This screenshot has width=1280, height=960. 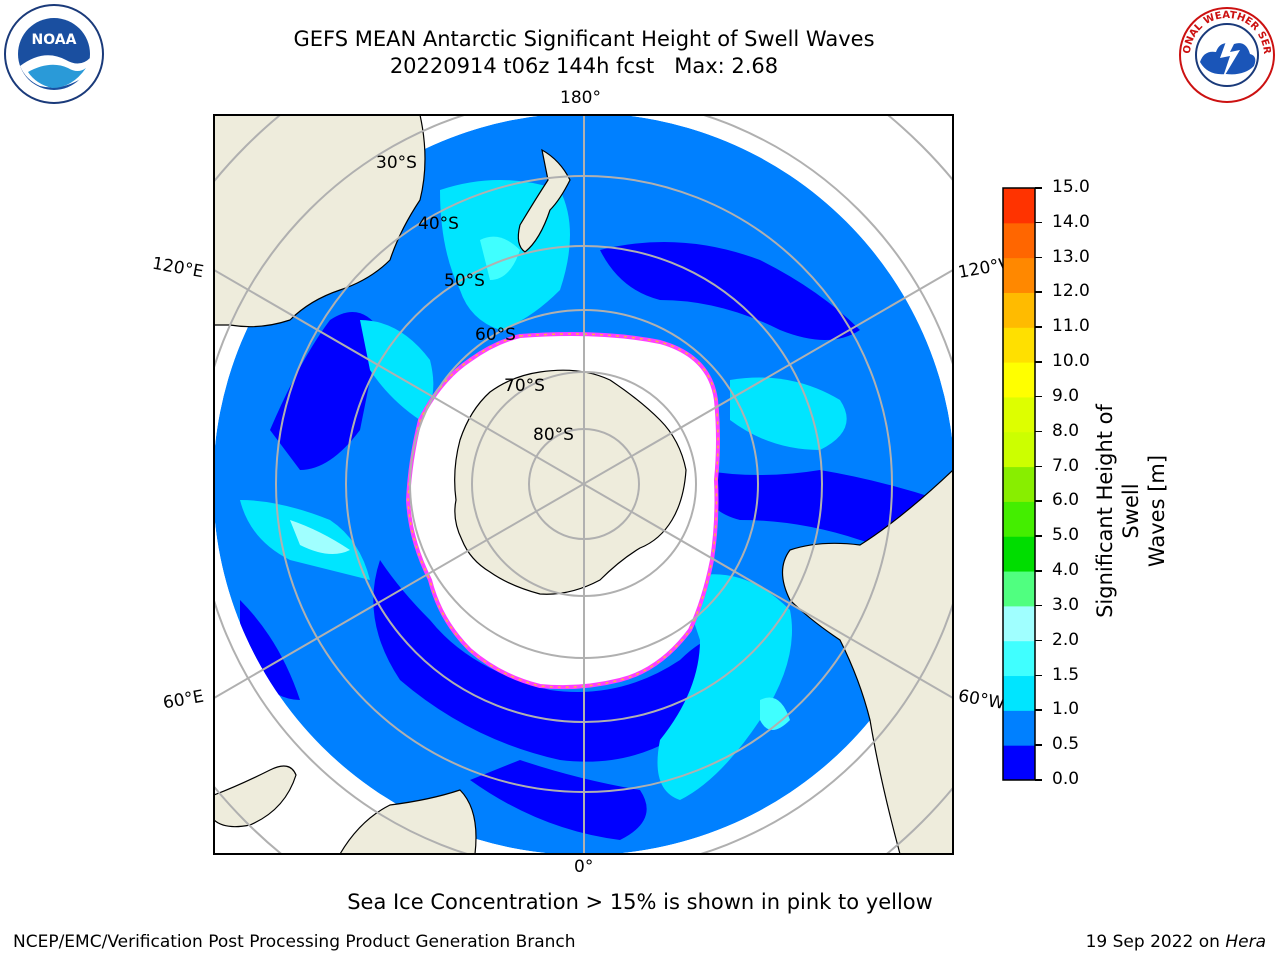 What do you see at coordinates (570, 482) in the screenshot?
I see `antarctica-landmass` at bounding box center [570, 482].